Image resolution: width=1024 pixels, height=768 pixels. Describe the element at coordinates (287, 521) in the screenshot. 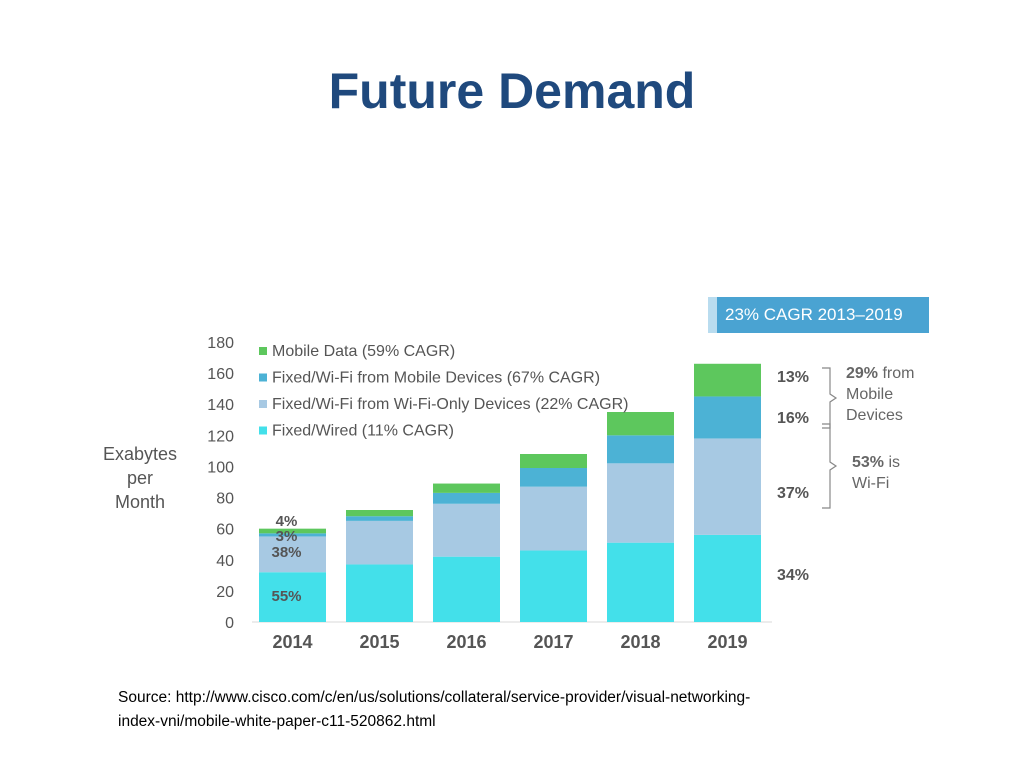

I see `data-label-2014: 4%` at that location.